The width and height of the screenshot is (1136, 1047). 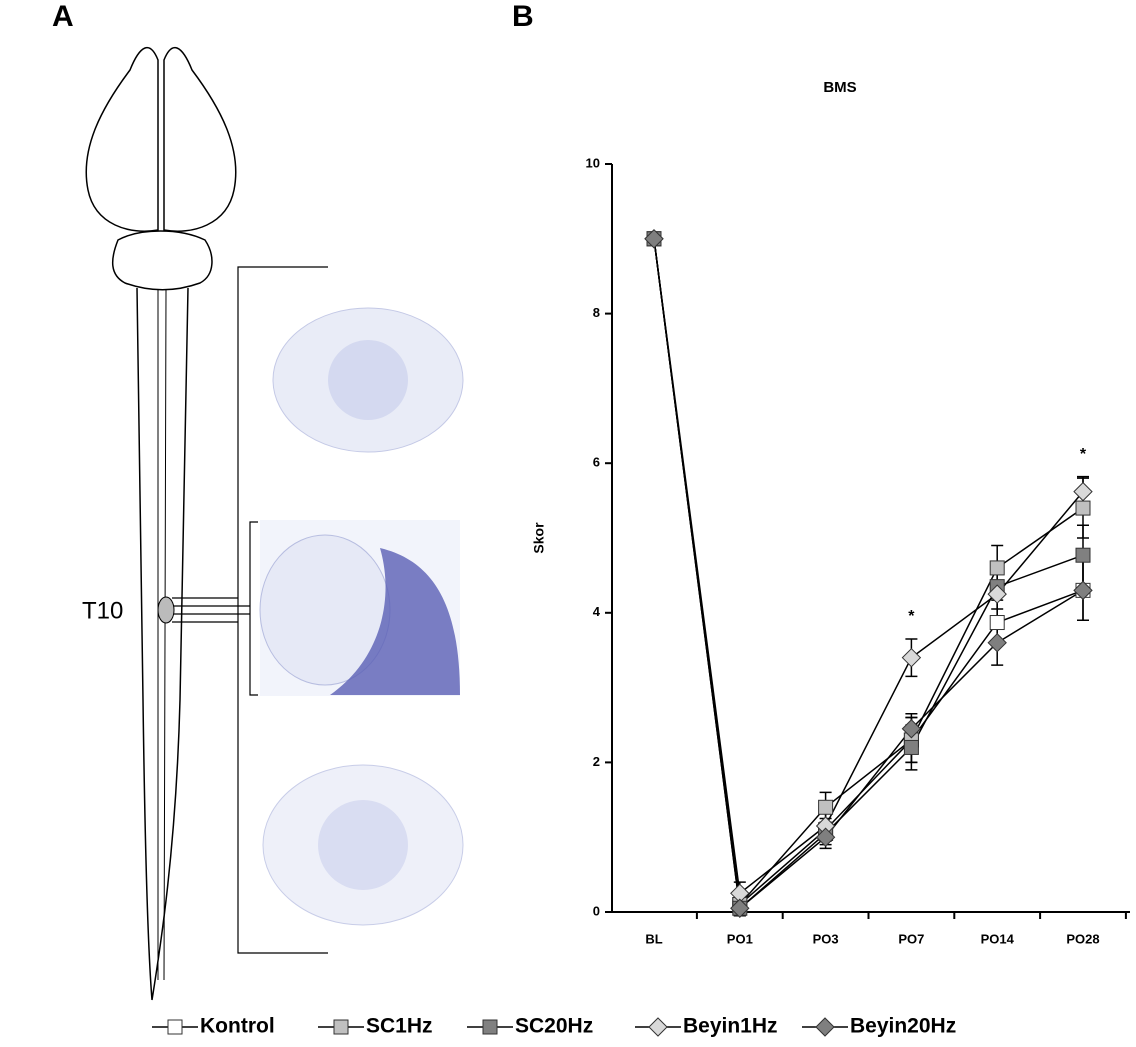 I want to click on legend-label: Beyin20Hz, so click(x=903, y=1026).